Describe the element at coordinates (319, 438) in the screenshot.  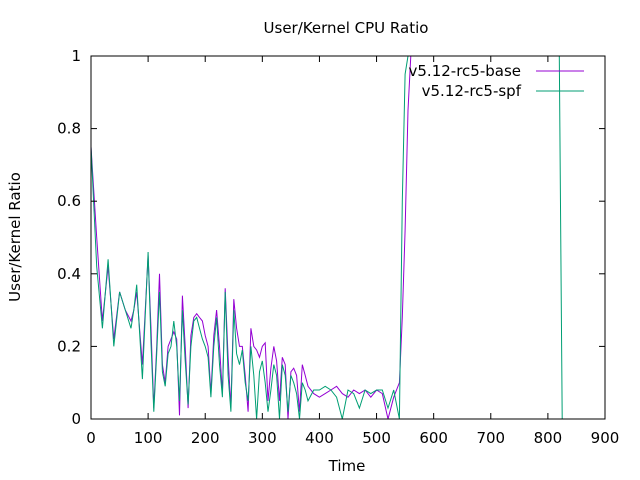
I see `x-tick-label: 400` at that location.